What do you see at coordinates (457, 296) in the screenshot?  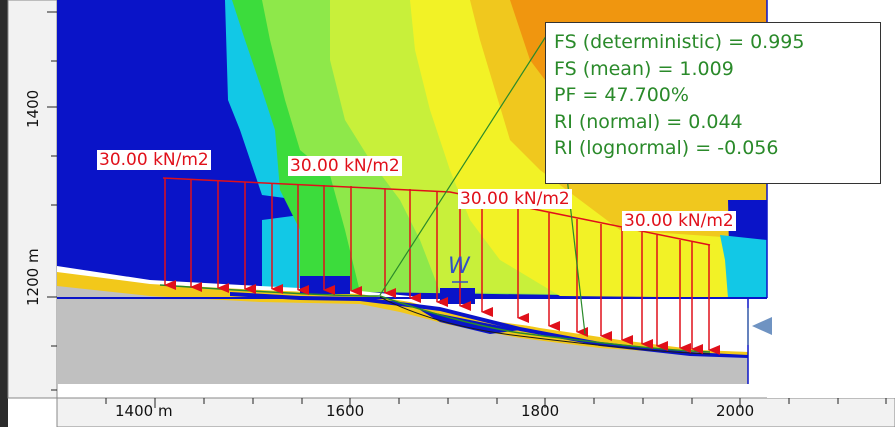 I see `blue-patch-mid` at bounding box center [457, 296].